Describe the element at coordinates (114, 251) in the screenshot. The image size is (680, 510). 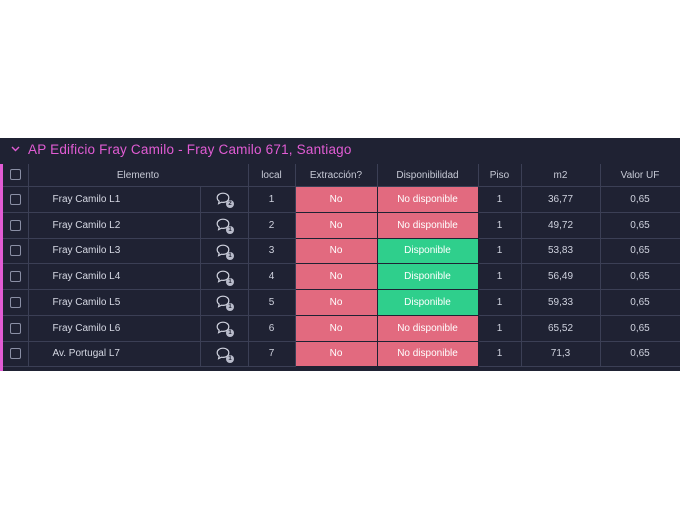
I see `item-name: Fray Camilo L3` at that location.